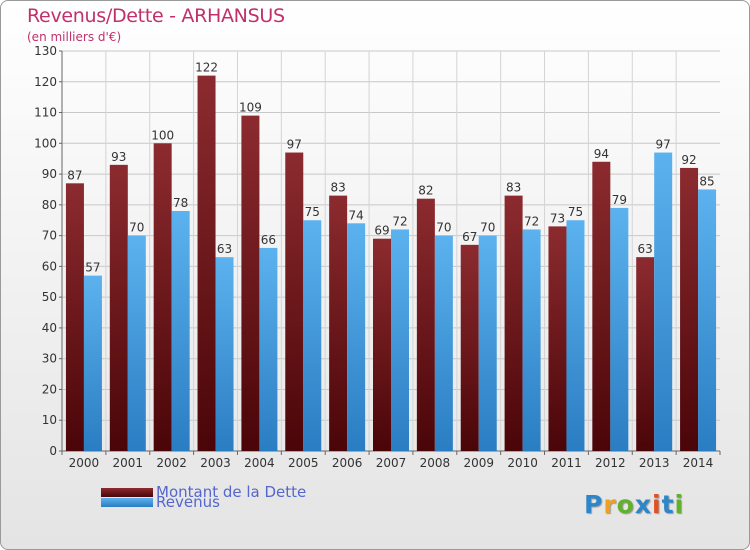  What do you see at coordinates (601, 306) in the screenshot?
I see `bar-dette-2012` at bounding box center [601, 306].